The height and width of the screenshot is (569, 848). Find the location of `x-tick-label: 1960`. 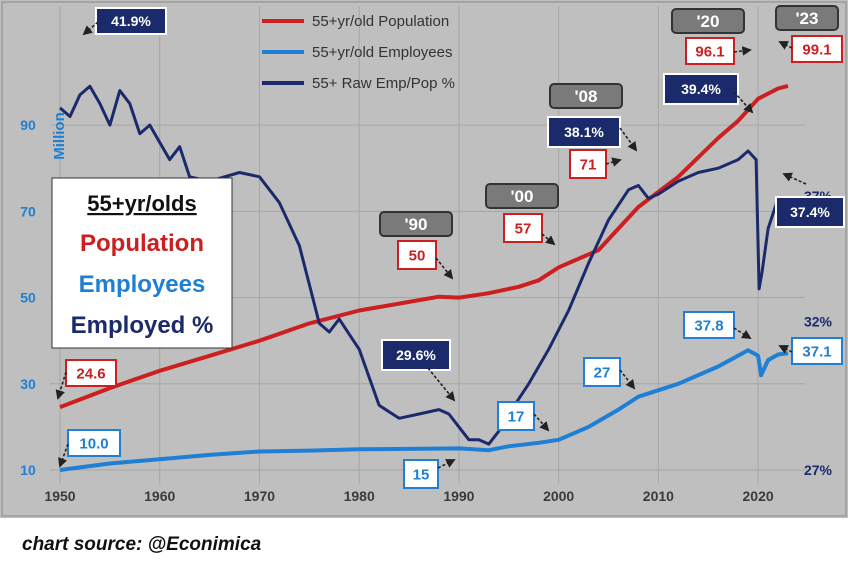

x-tick-label: 1960 is located at coordinates (159, 496).